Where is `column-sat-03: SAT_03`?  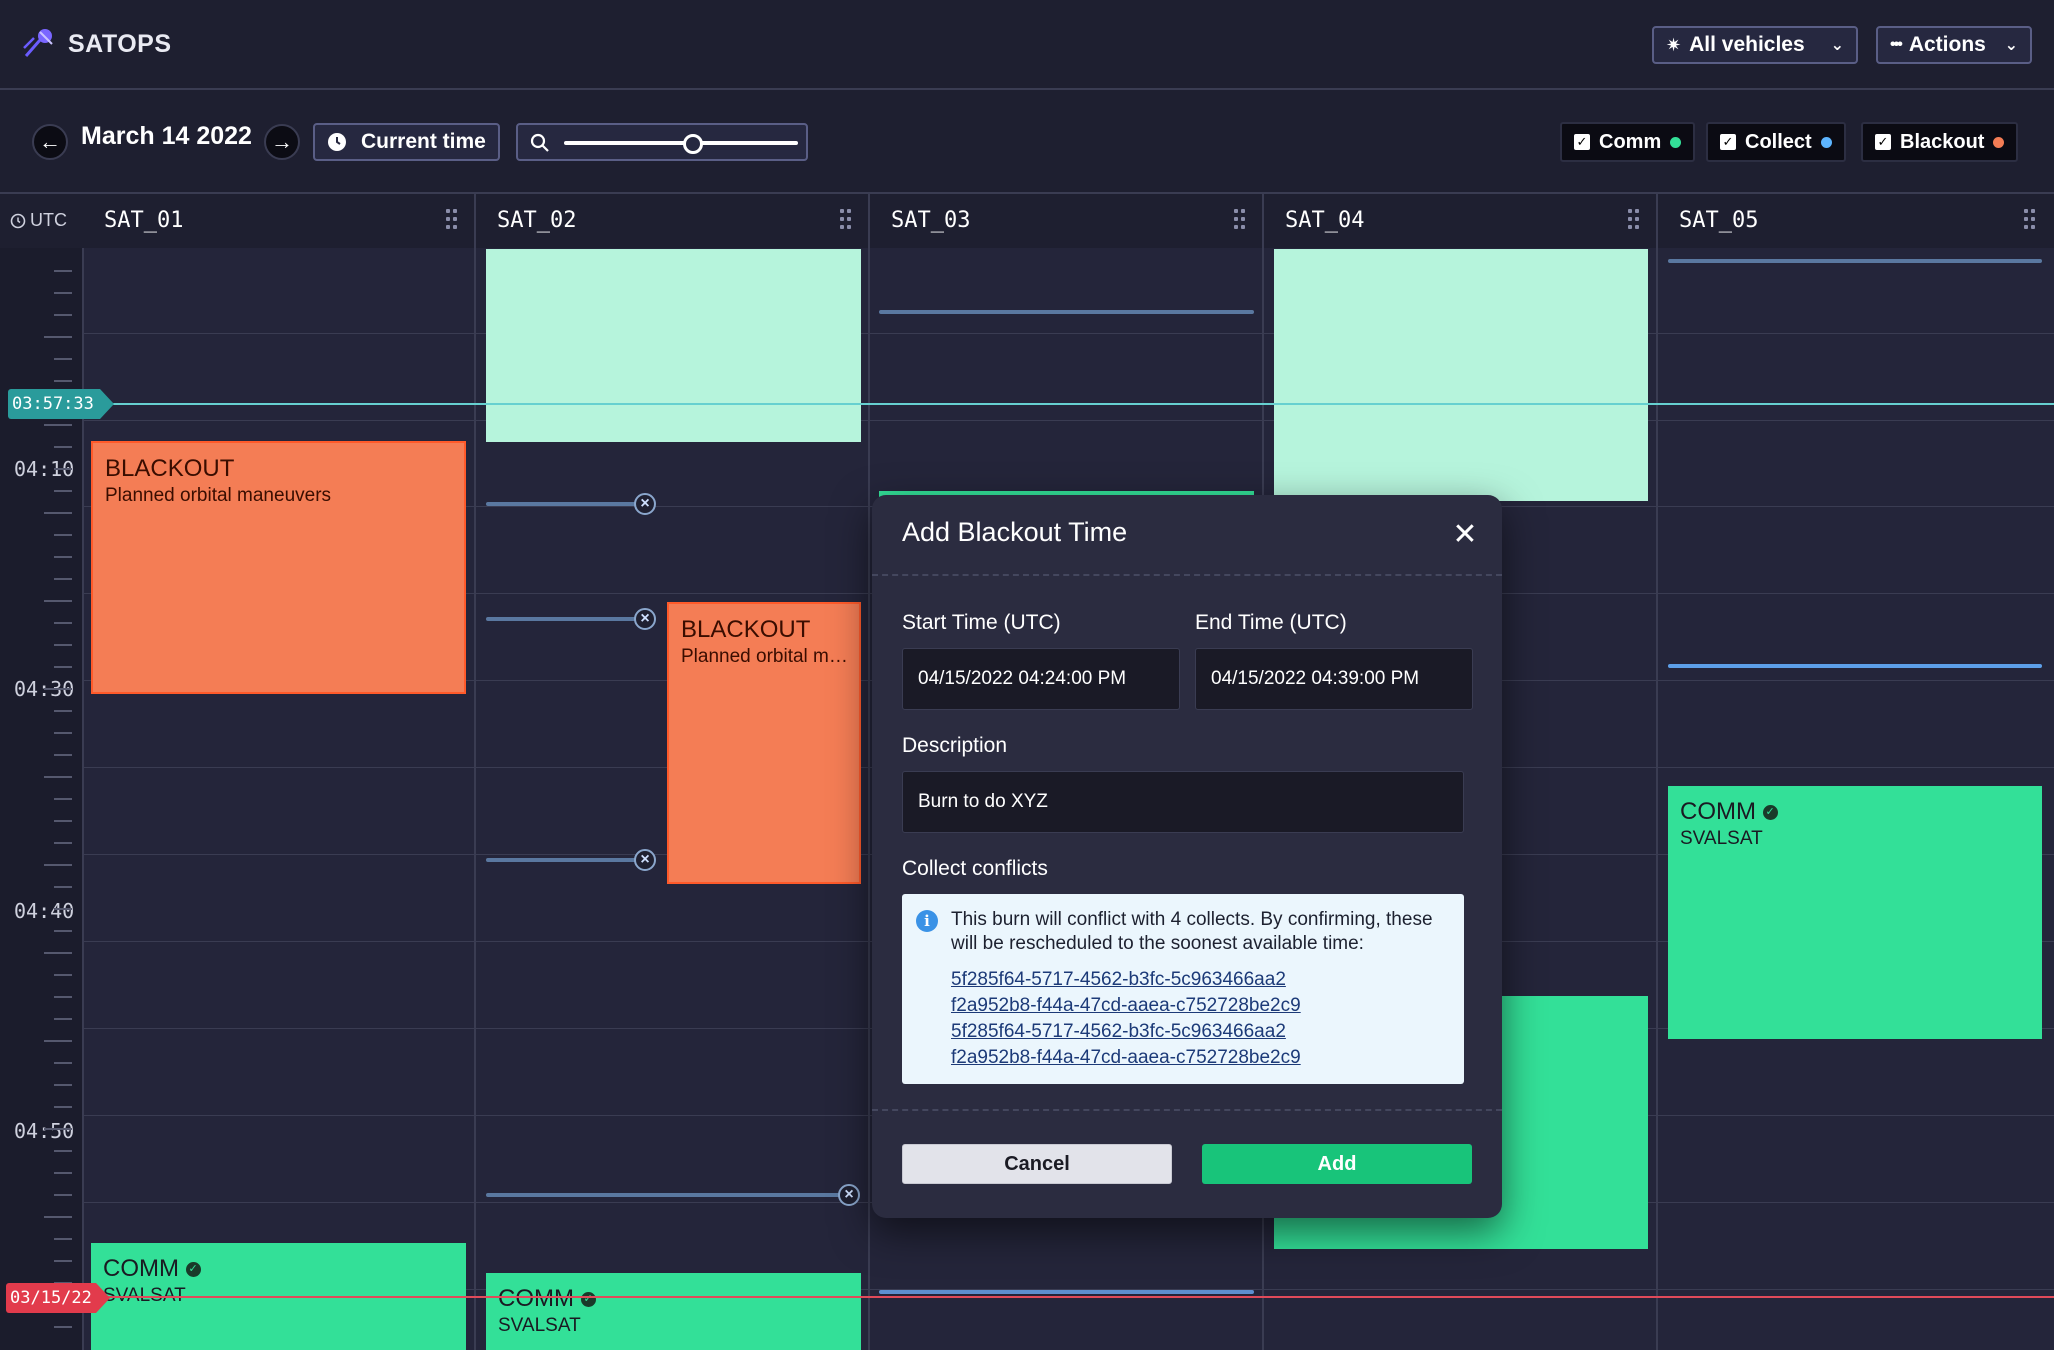
column-sat-03: SAT_03 is located at coordinates (931, 220).